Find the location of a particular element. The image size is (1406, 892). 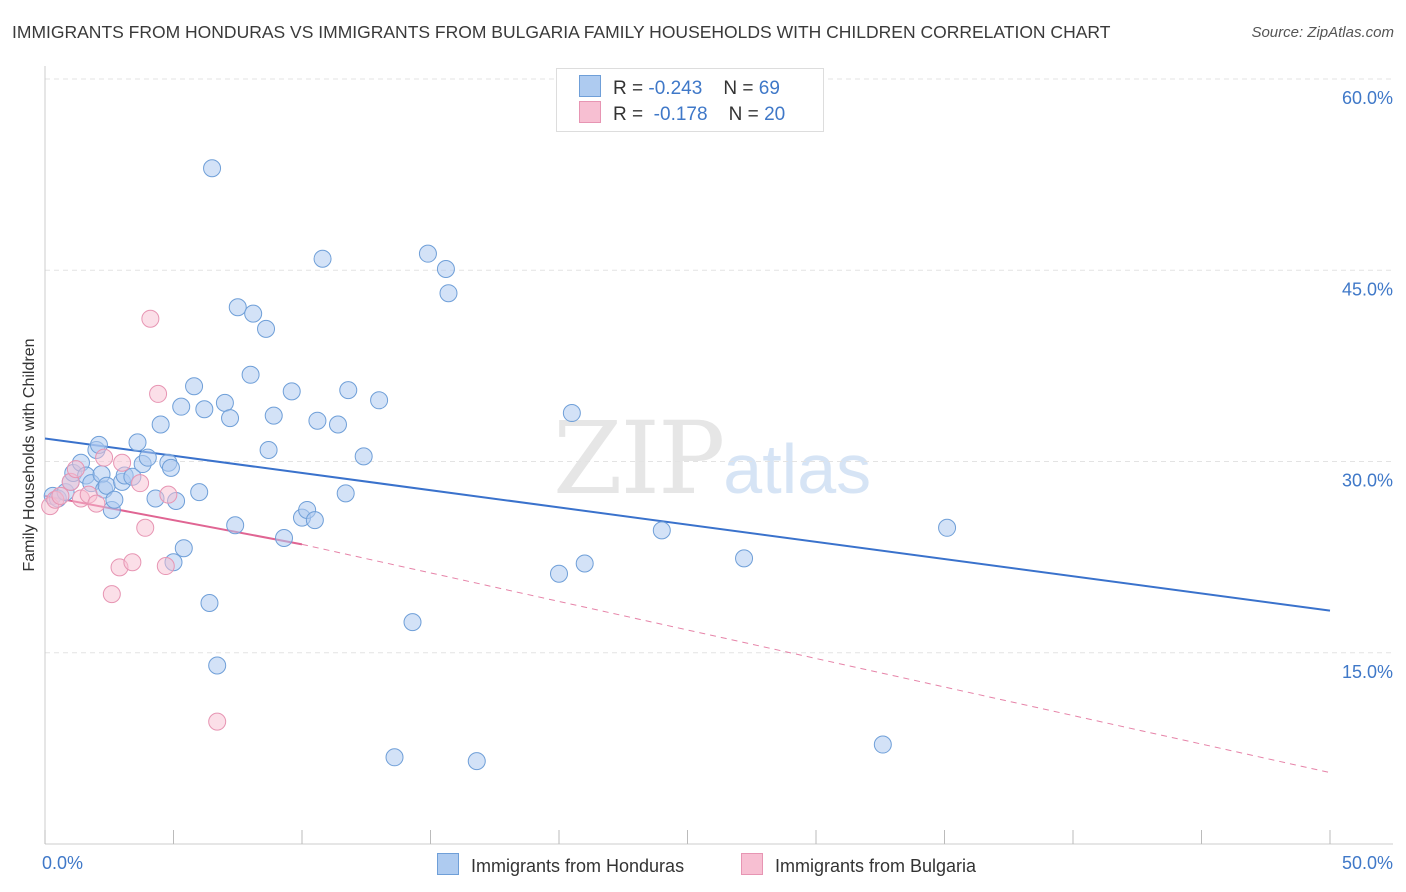

x-tick-label-max: 50.0% is located at coordinates (1367, 863).